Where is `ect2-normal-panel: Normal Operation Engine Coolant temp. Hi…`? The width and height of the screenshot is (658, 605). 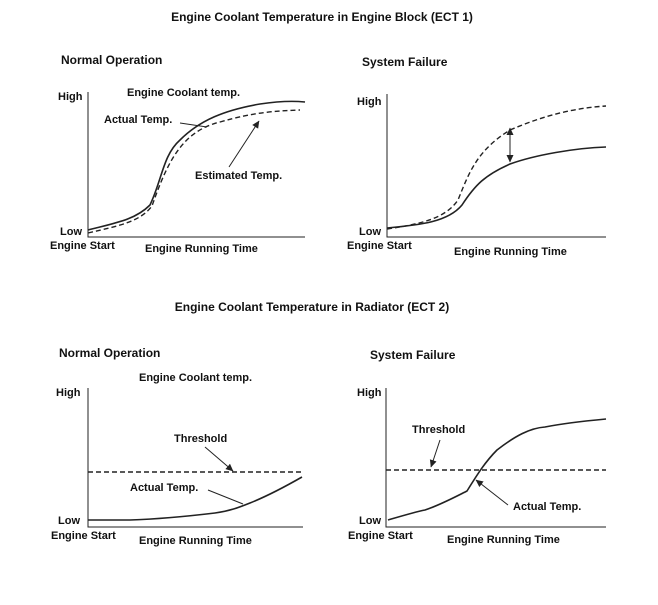 ect2-normal-panel: Normal Operation Engine Coolant temp. Hi… is located at coordinates (177, 446).